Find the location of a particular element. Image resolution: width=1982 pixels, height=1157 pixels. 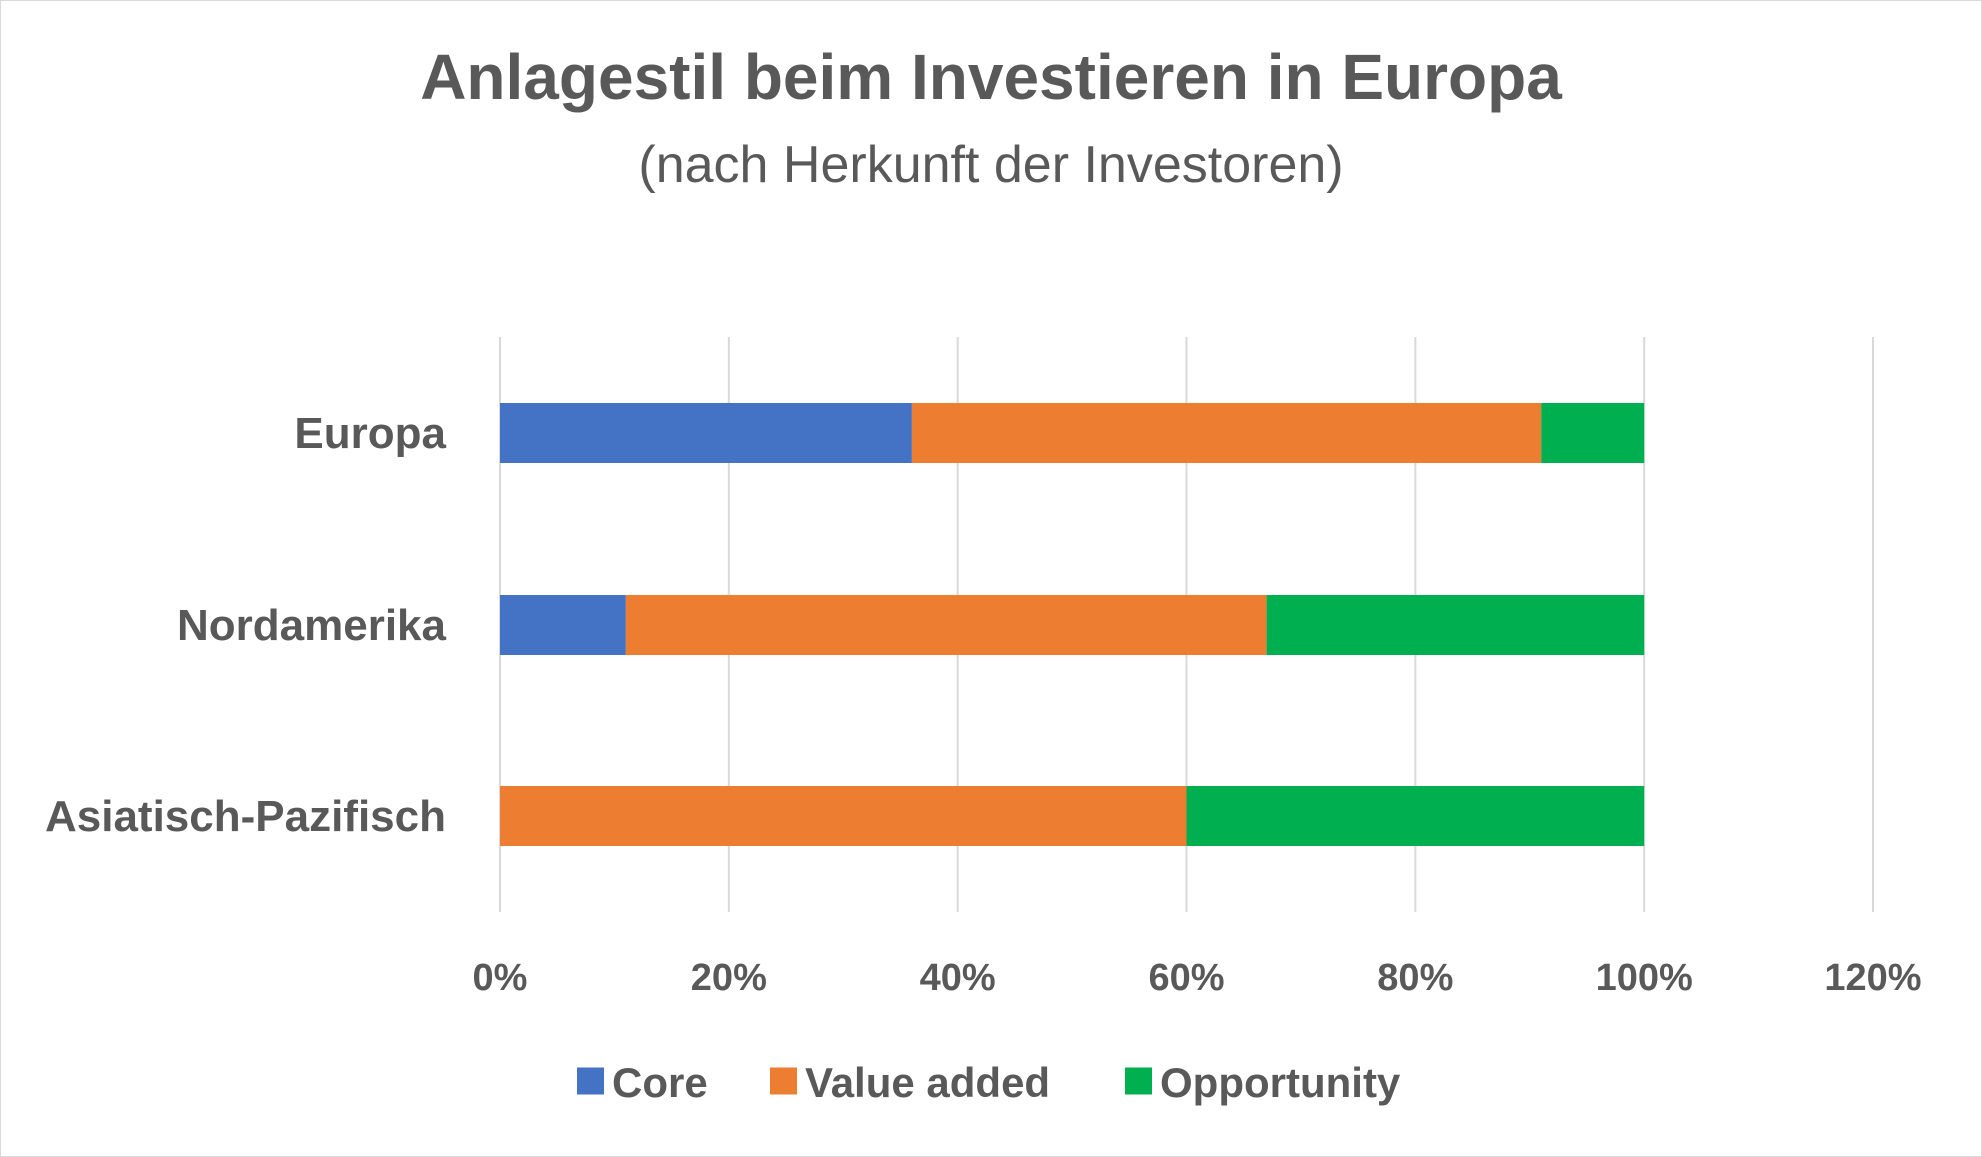

legend-label: Opportunity is located at coordinates (1280, 1082).